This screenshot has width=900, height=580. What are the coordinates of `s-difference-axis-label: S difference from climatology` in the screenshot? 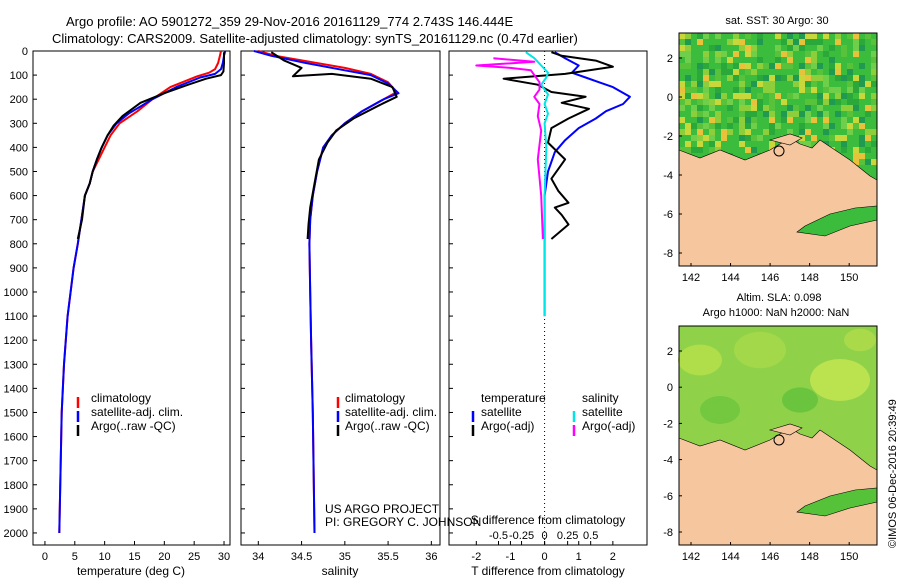 It's located at (548, 520).